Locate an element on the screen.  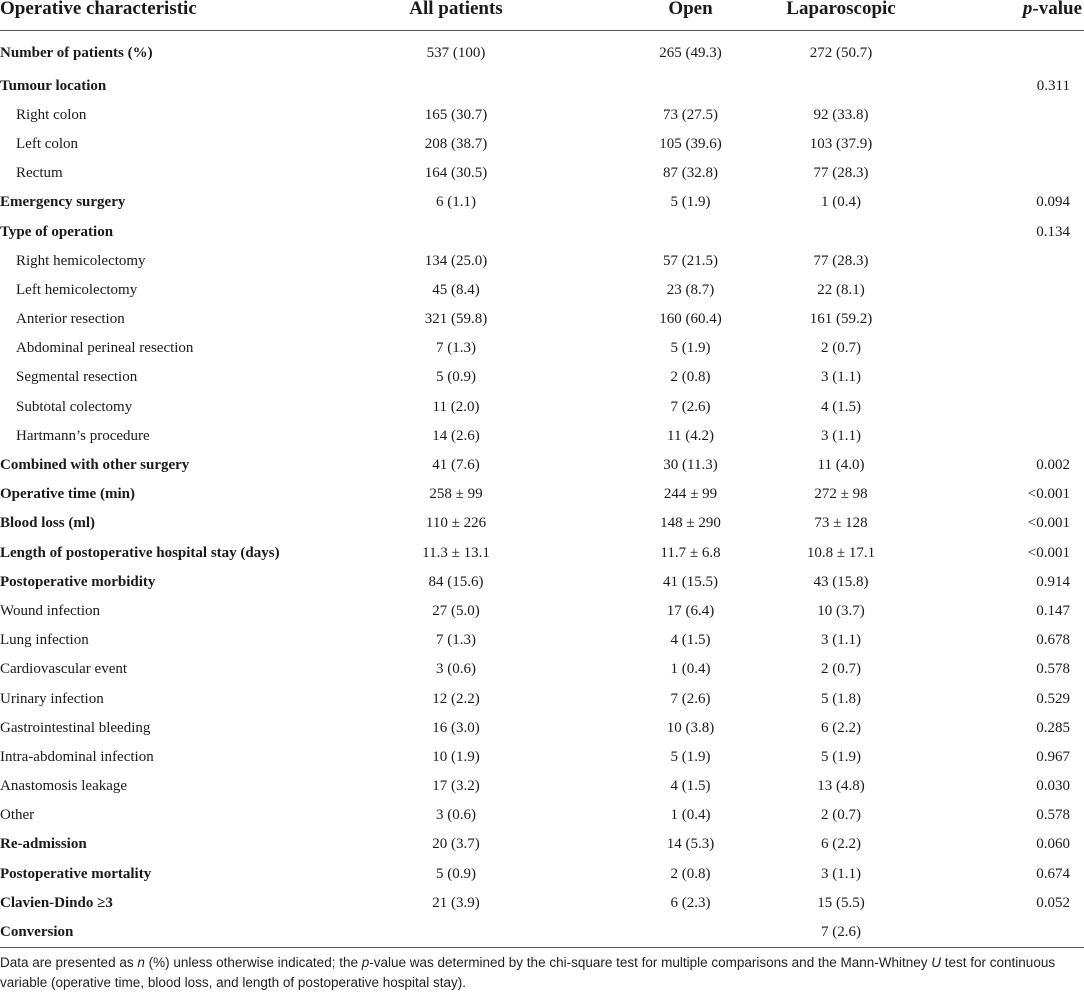
row-label: Right colon is located at coordinates (51, 114).